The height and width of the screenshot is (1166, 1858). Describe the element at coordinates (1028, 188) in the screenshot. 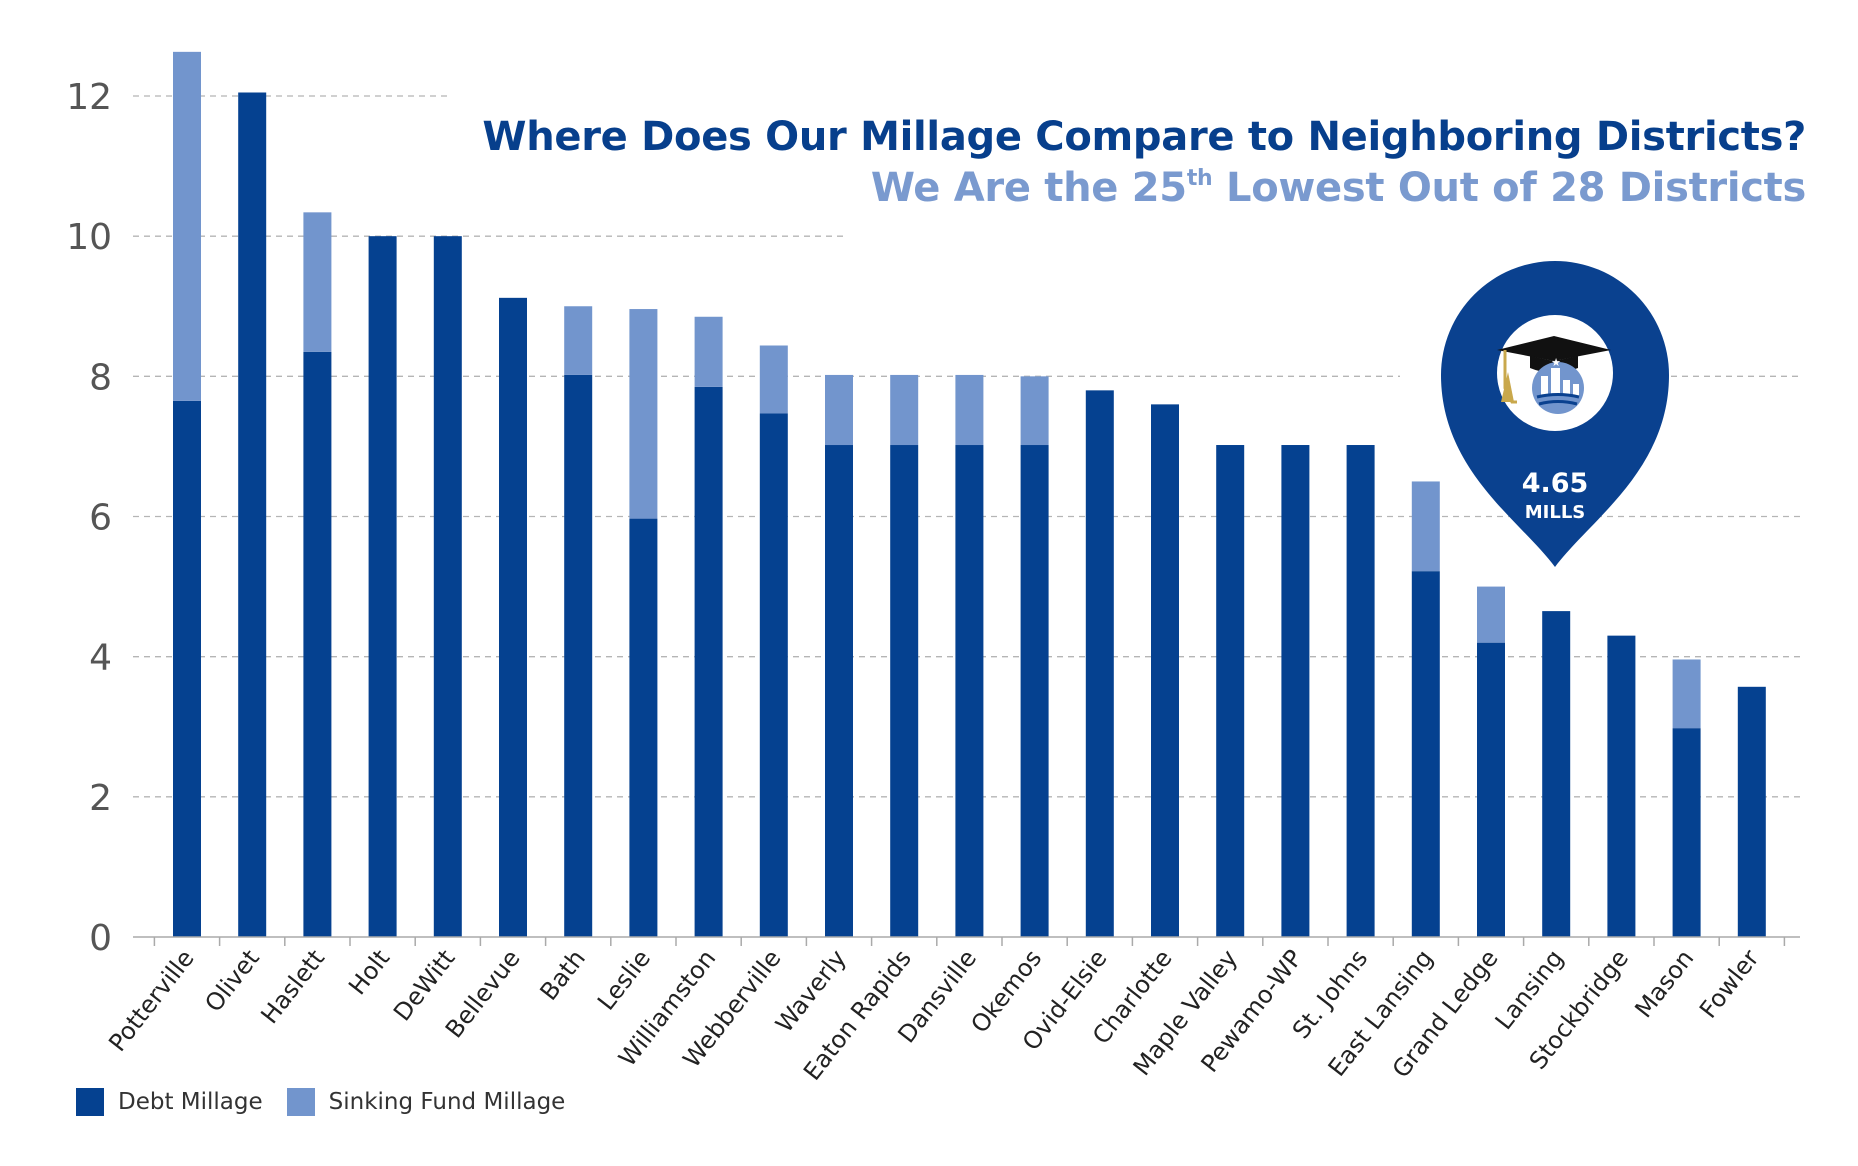

I see `subtitle-prefix: We Are the 25` at that location.